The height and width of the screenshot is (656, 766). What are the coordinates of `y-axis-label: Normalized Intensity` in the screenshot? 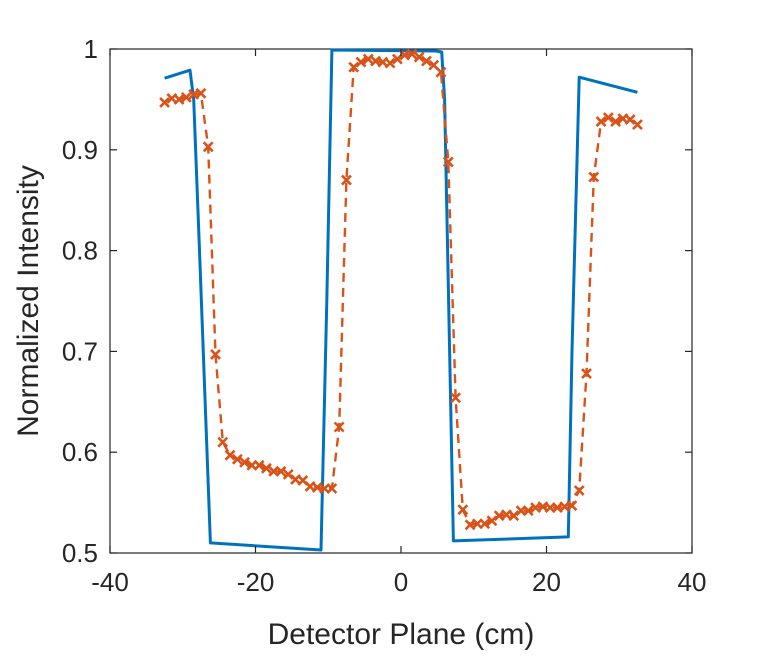 It's located at (28, 301).